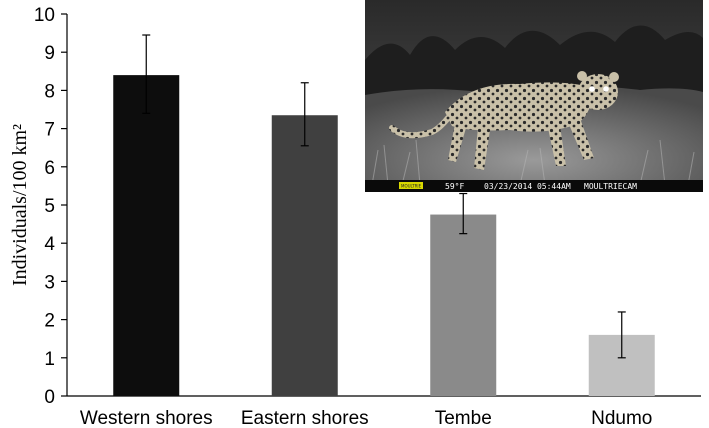 This screenshot has height=428, width=709. I want to click on y-tick-label: 5, so click(49, 206).